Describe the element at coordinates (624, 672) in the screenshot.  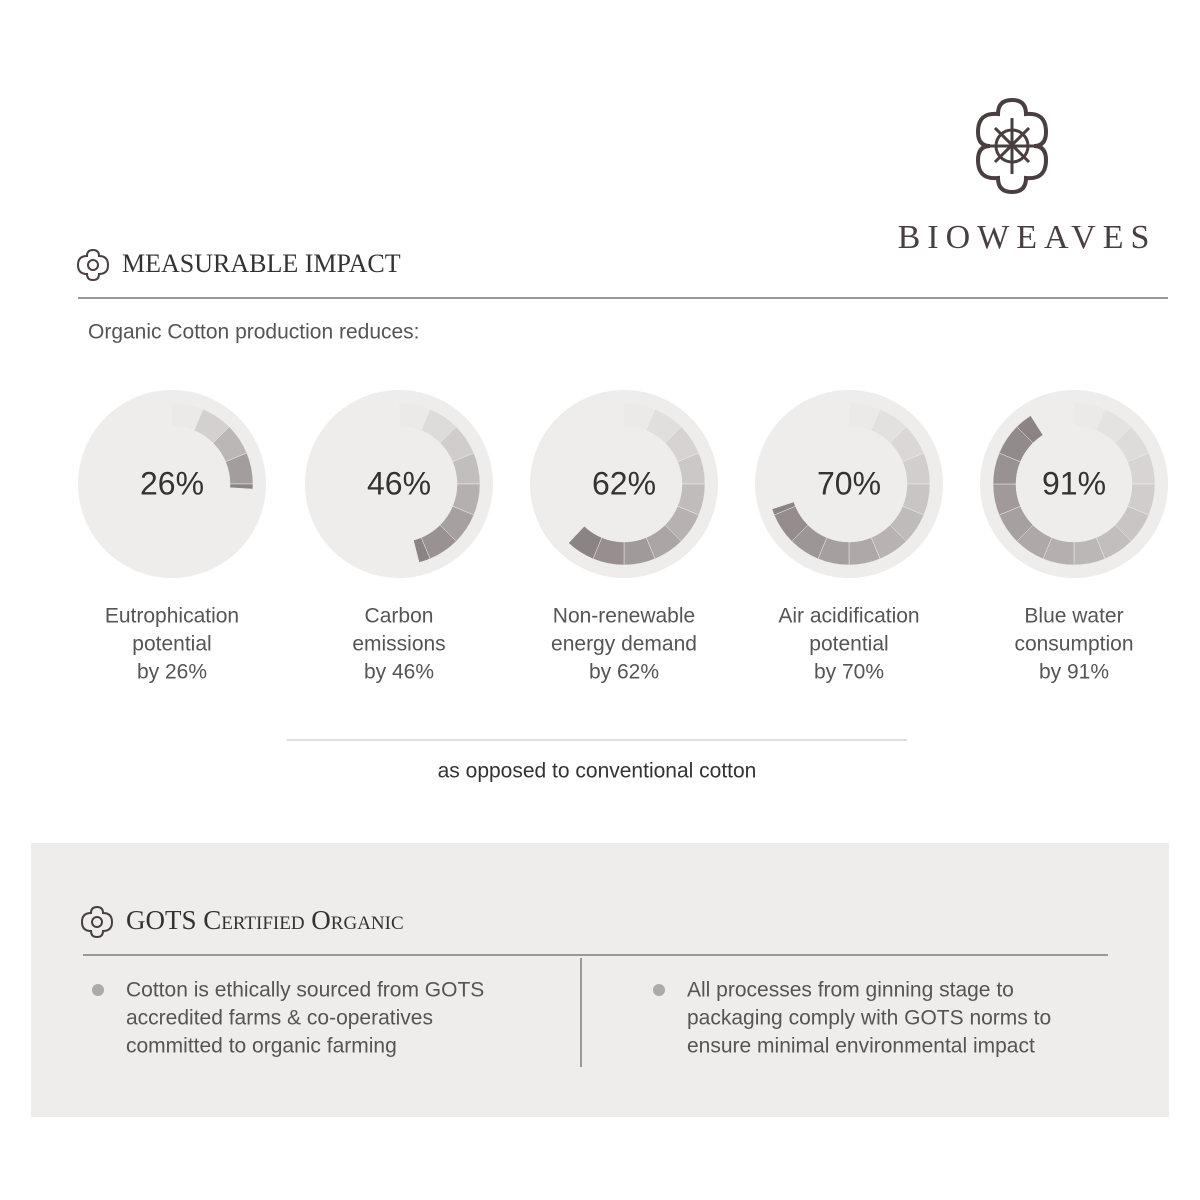
I see `gauge-label: by 62%` at that location.